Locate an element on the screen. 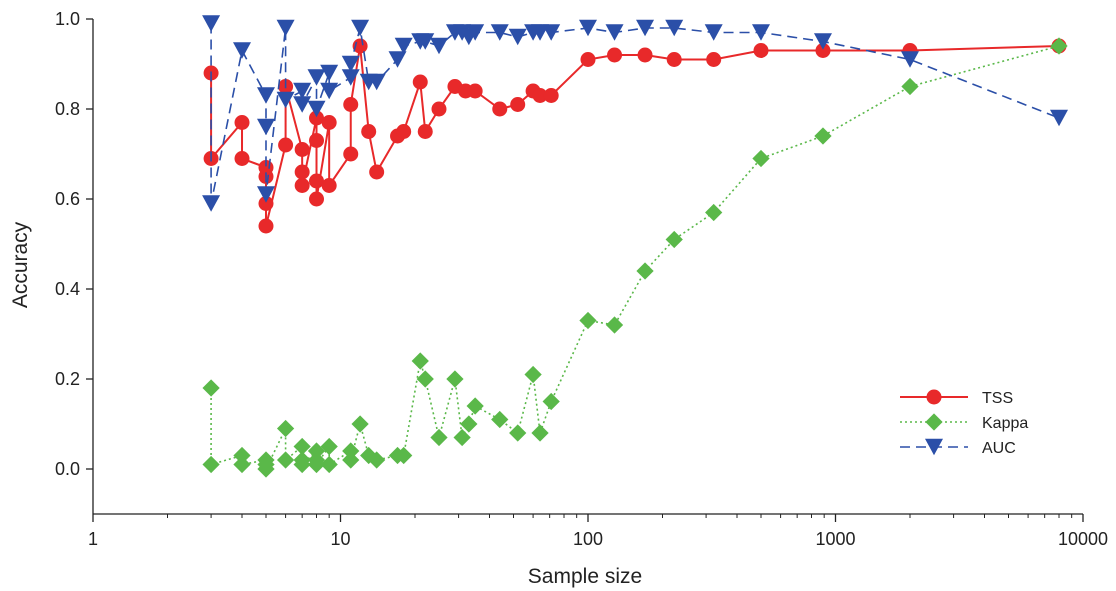 The width and height of the screenshot is (1116, 591). x-tick-label: 1 is located at coordinates (93, 539).